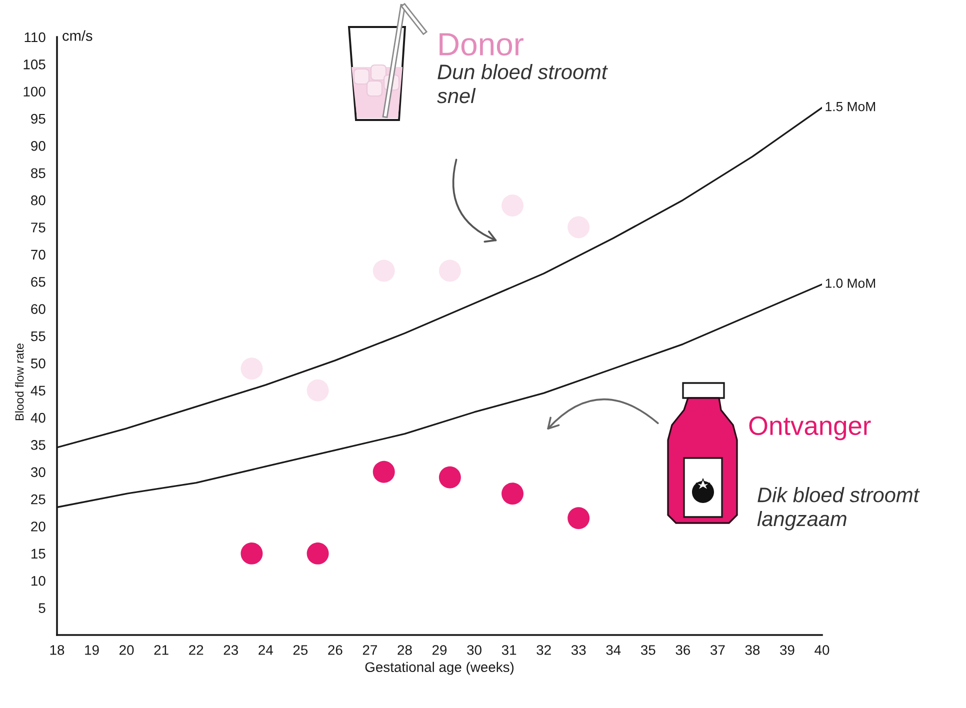 Image resolution: width=966 pixels, height=708 pixels. Describe the element at coordinates (265, 650) in the screenshot. I see `x-tick-label: 24` at that location.